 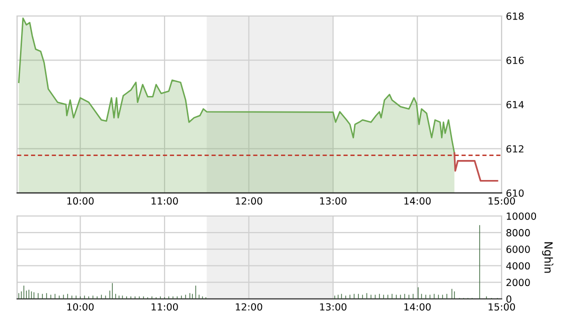 I want to click on y-tick-label: 618, so click(x=515, y=16).